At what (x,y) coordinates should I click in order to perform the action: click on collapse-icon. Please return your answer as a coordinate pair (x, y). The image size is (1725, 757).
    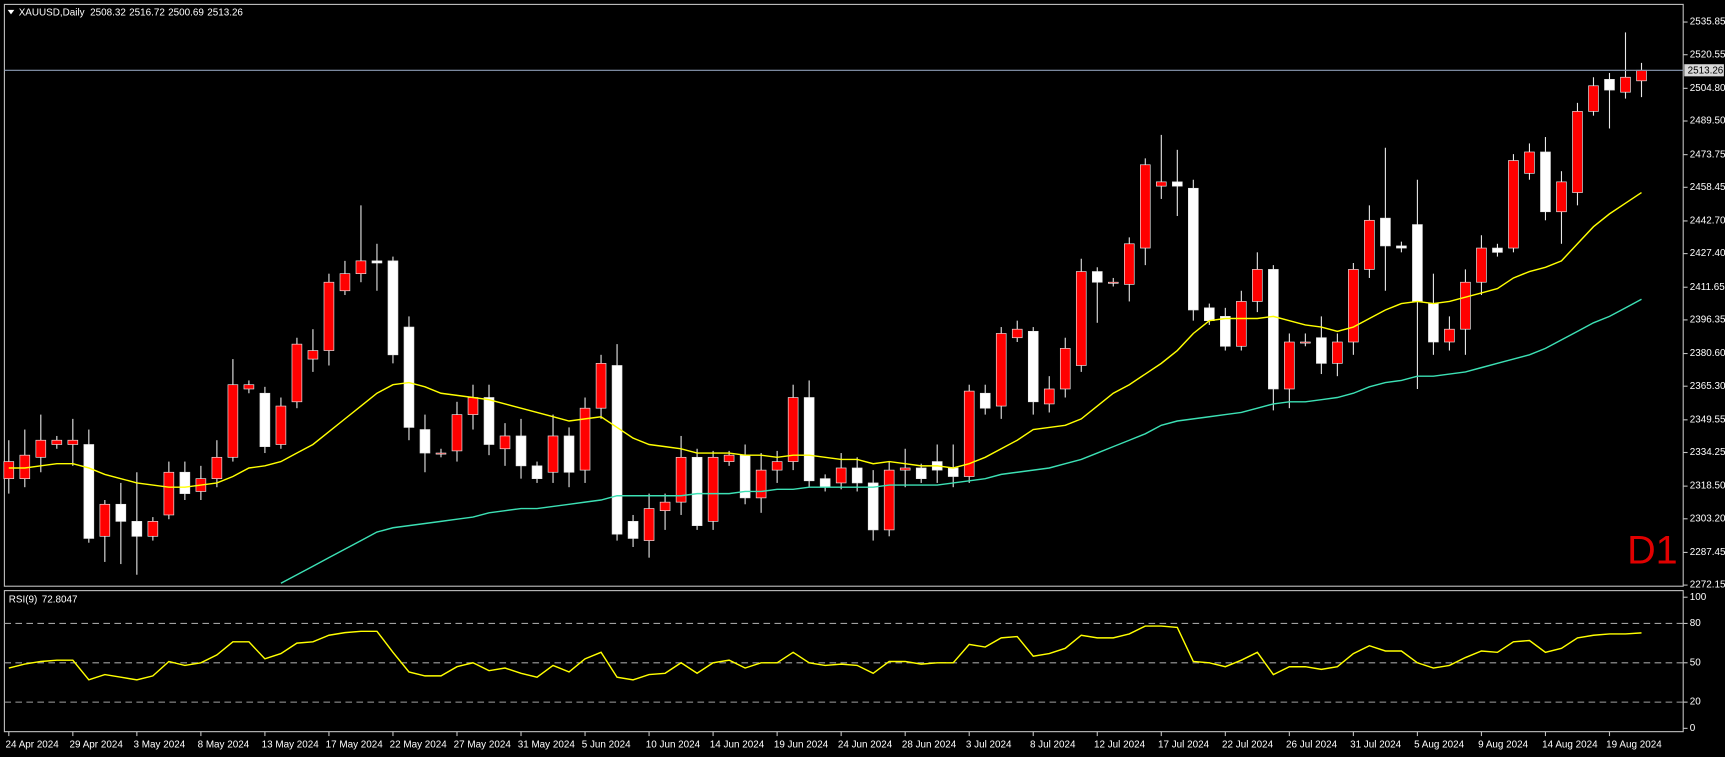
    Looking at the image, I should click on (11, 12).